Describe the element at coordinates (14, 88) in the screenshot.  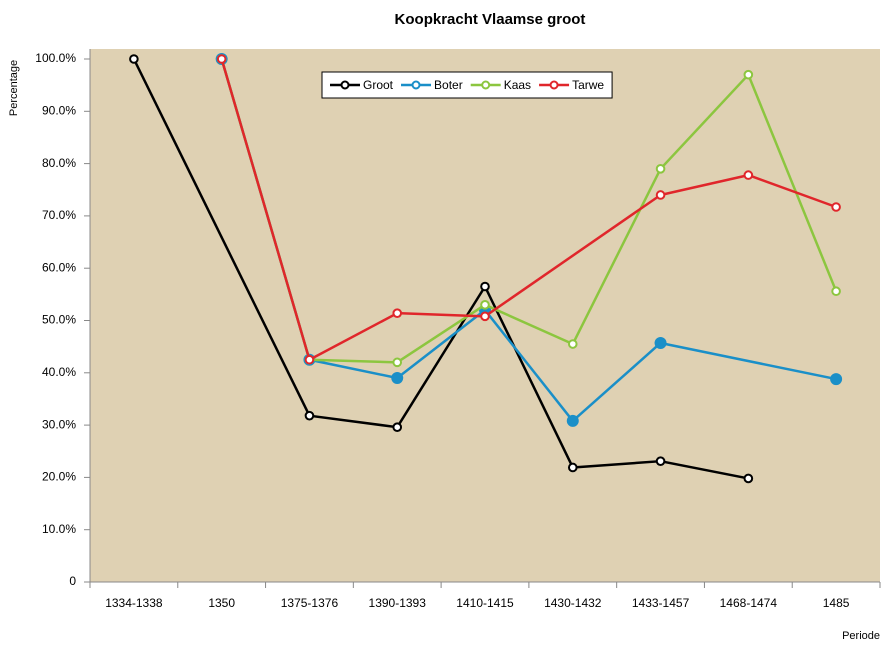
I see `y-axis-label: Percentage` at that location.